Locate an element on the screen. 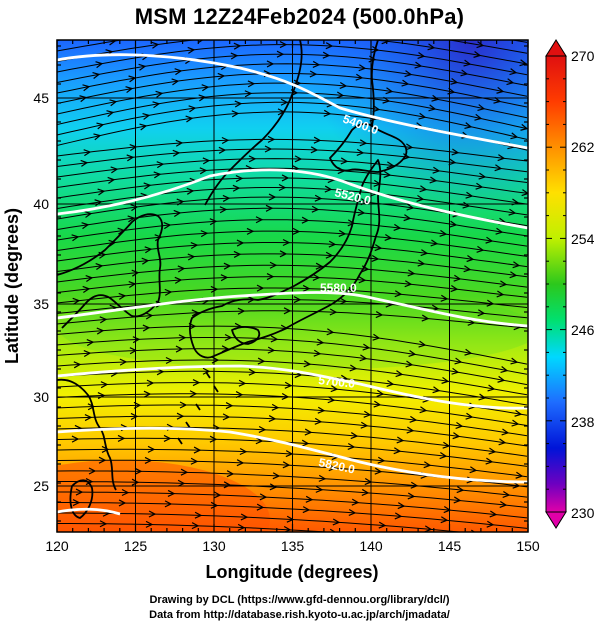 The height and width of the screenshot is (625, 599). colorbar-tick-labels: 270 262 254 246 238 230 is located at coordinates (583, 284).